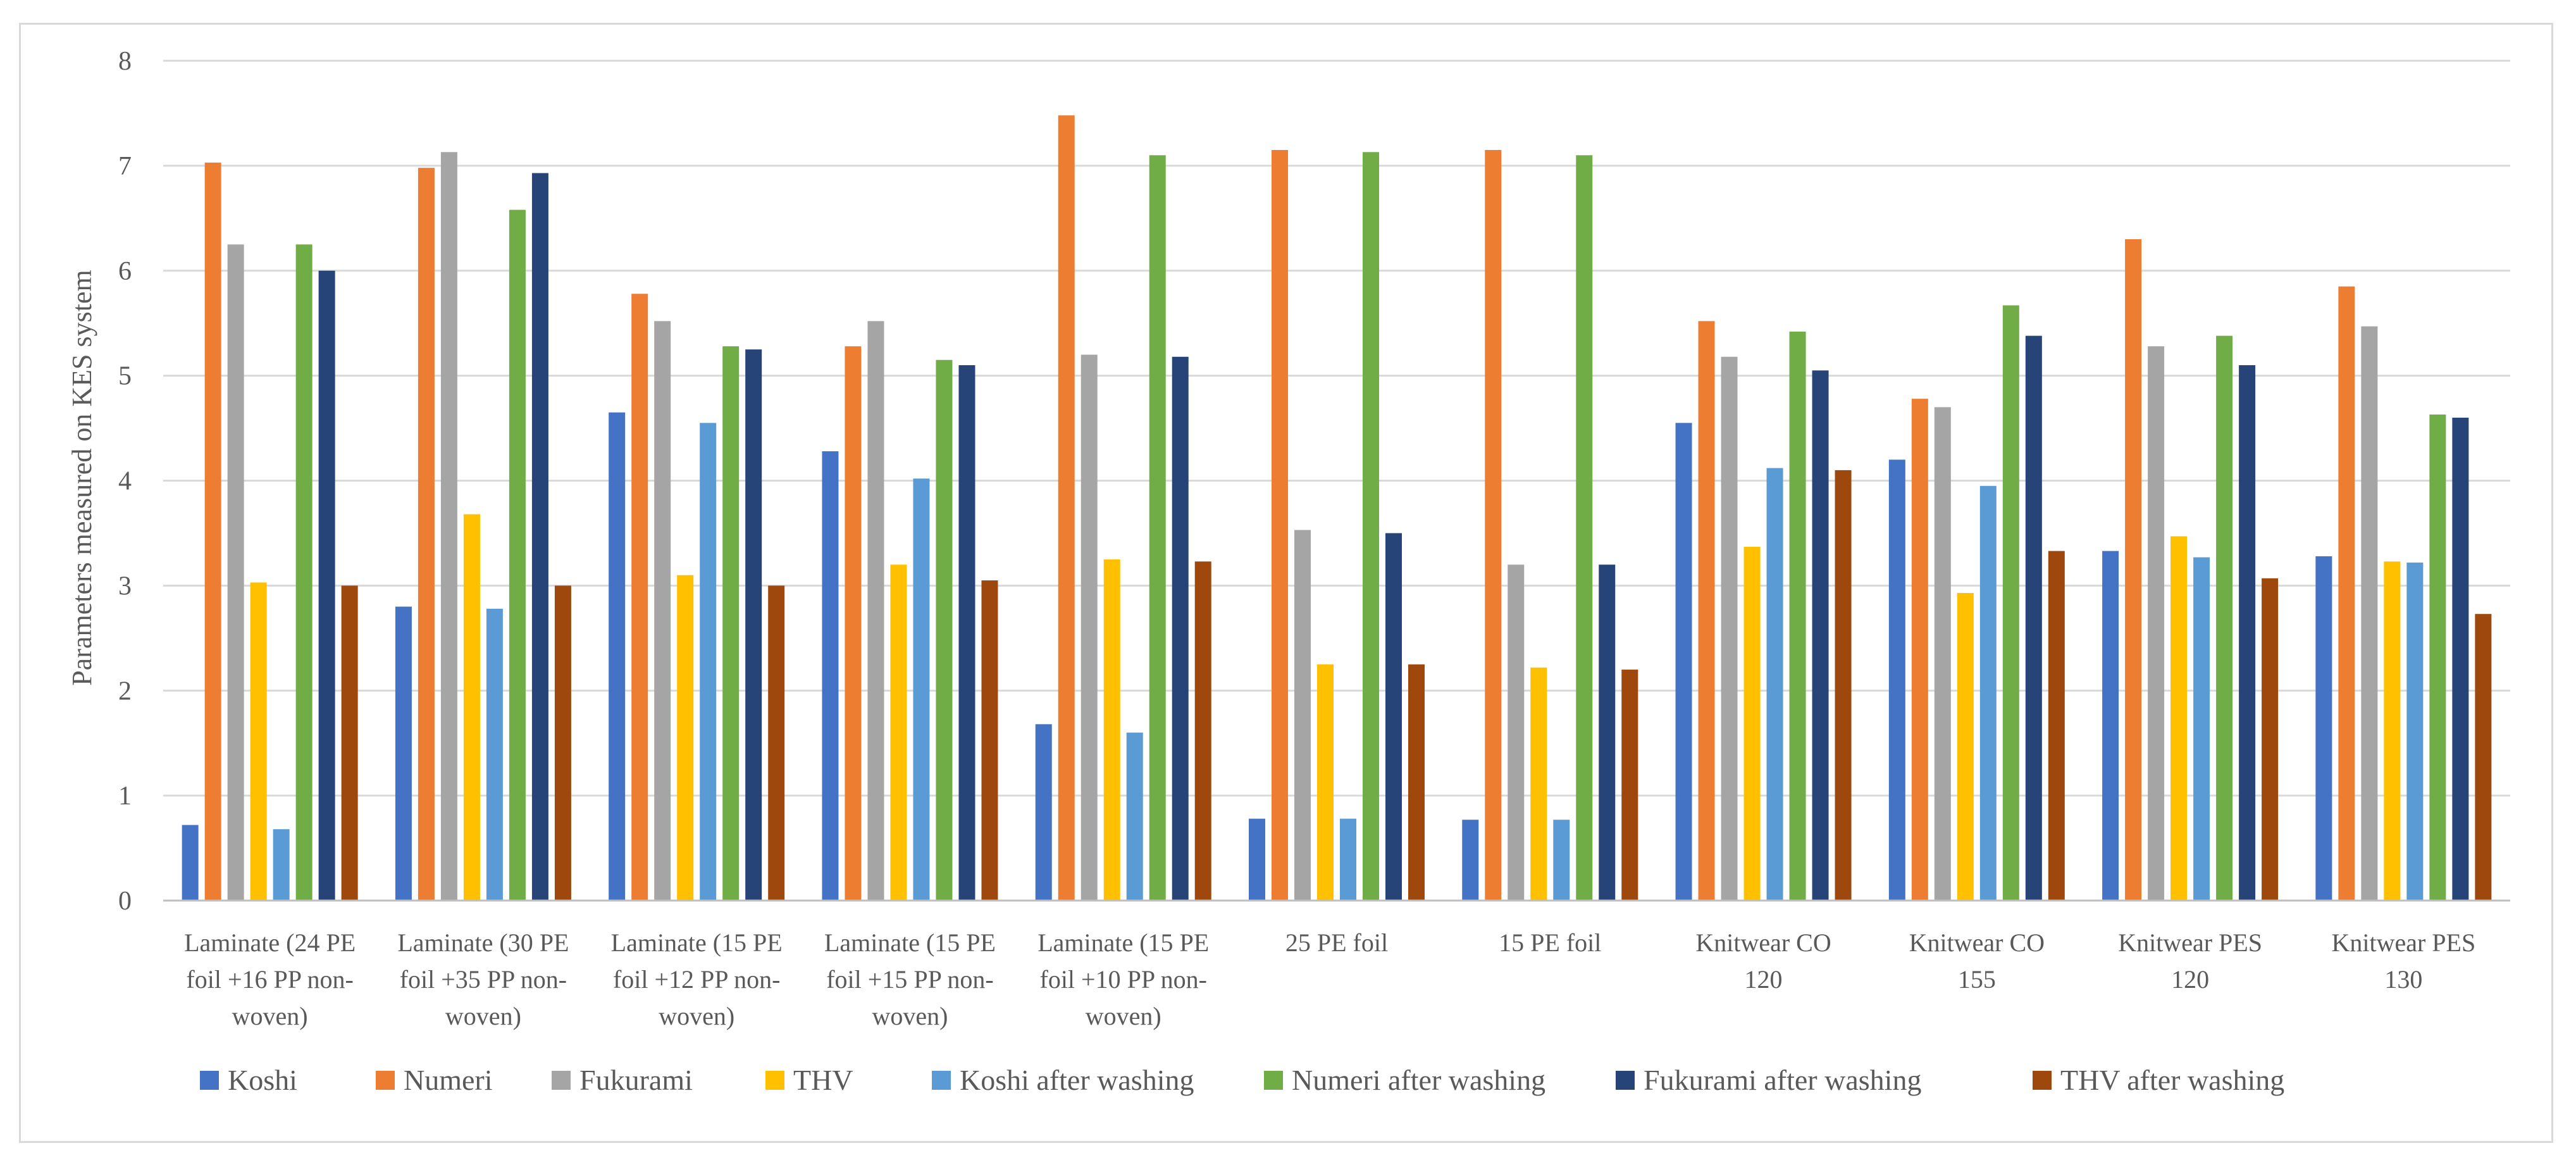  Describe the element at coordinates (909, 979) in the screenshot. I see `x-category-label: foil +15 PP non-` at that location.